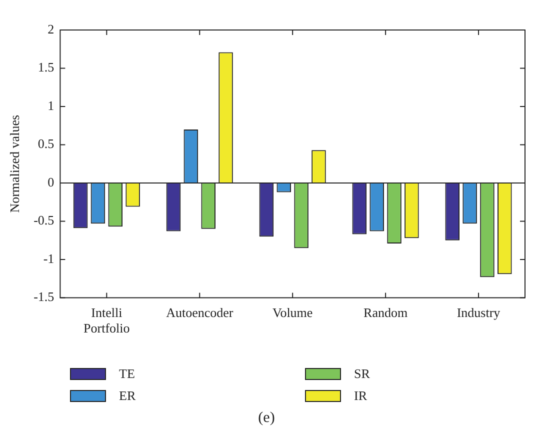 The image size is (533, 443). What do you see at coordinates (200, 312) in the screenshot?
I see `x-tick-label: Autoencoder` at bounding box center [200, 312].